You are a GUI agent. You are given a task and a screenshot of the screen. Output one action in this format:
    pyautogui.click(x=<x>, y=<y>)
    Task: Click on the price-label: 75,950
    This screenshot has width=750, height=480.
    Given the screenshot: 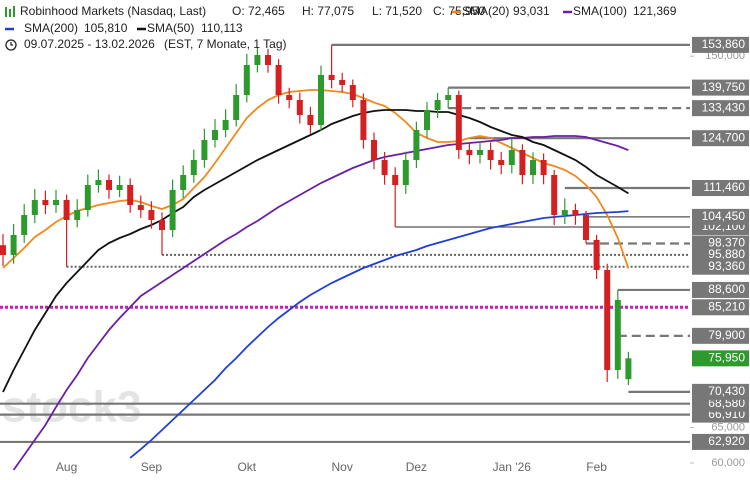 What is the action you would take?
    pyautogui.click(x=726, y=358)
    